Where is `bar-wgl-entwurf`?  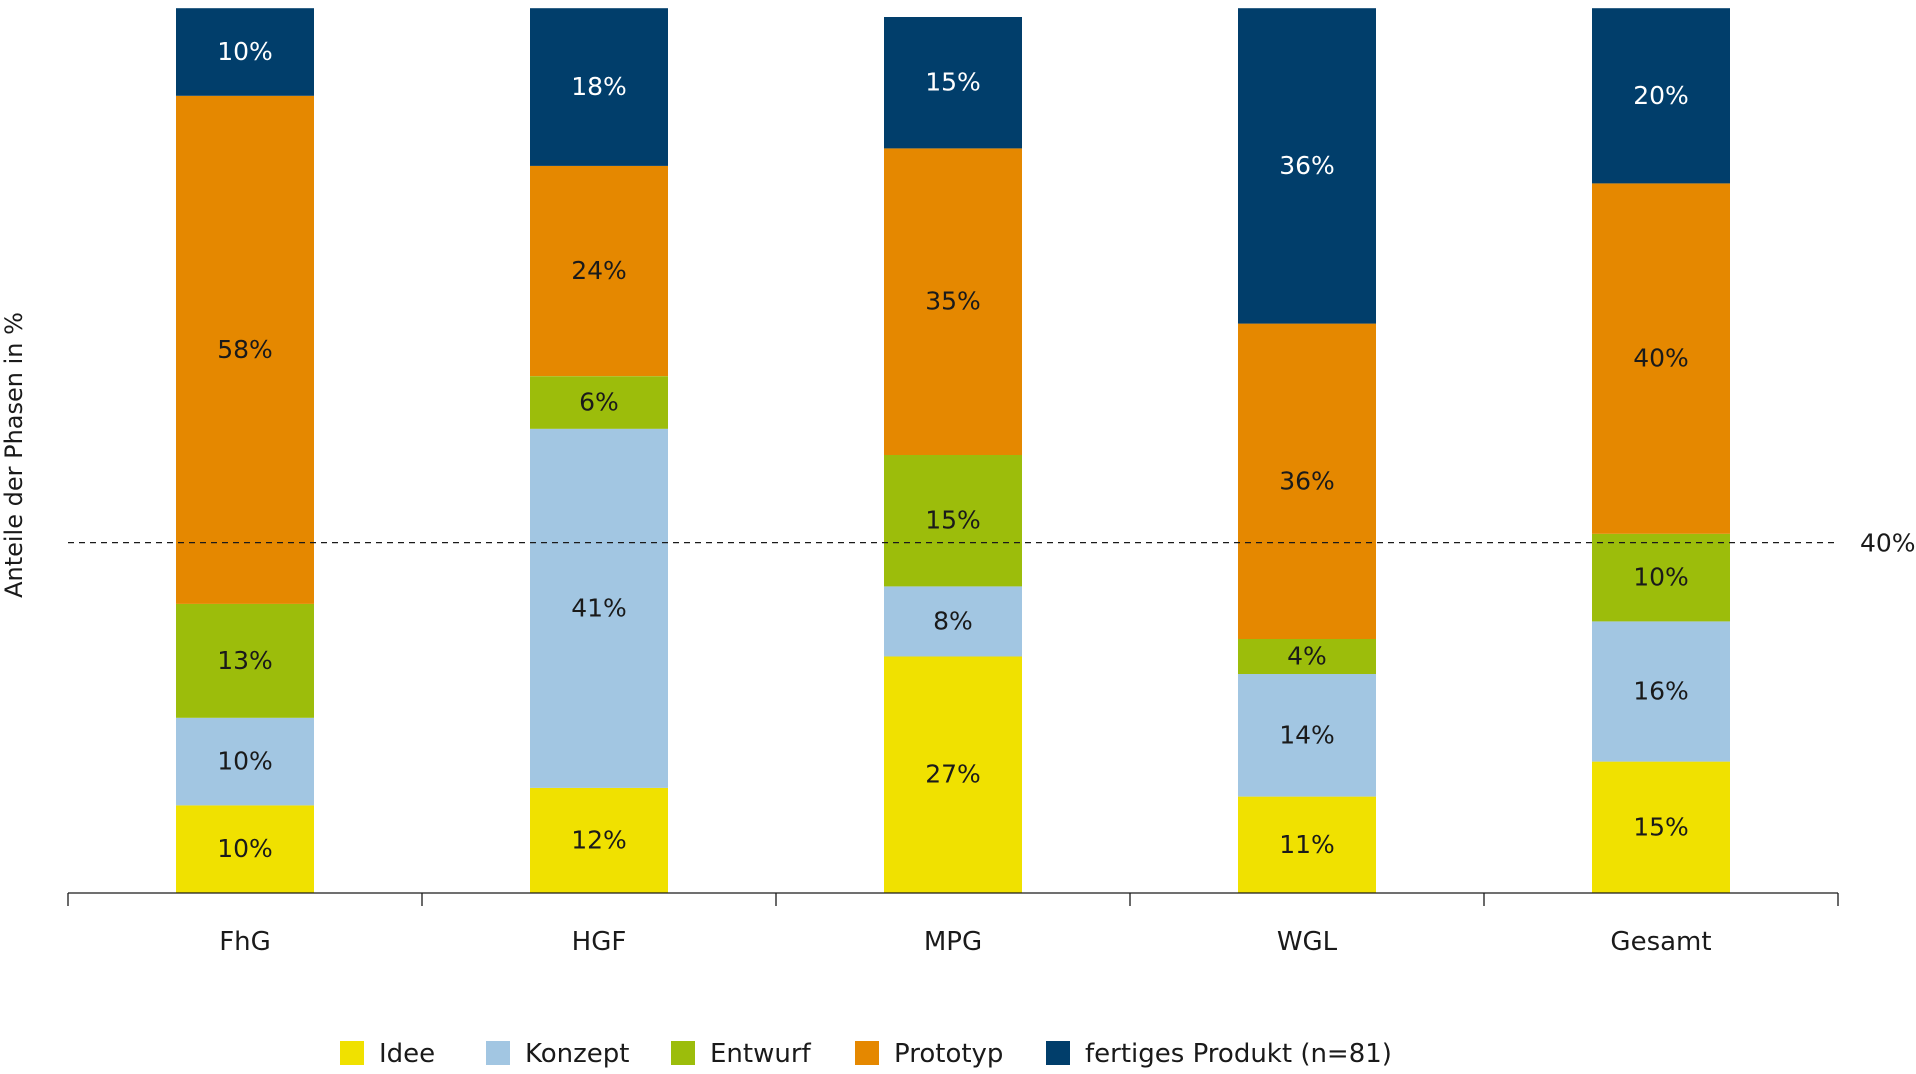
bar-wgl-entwurf is located at coordinates (1307, 656).